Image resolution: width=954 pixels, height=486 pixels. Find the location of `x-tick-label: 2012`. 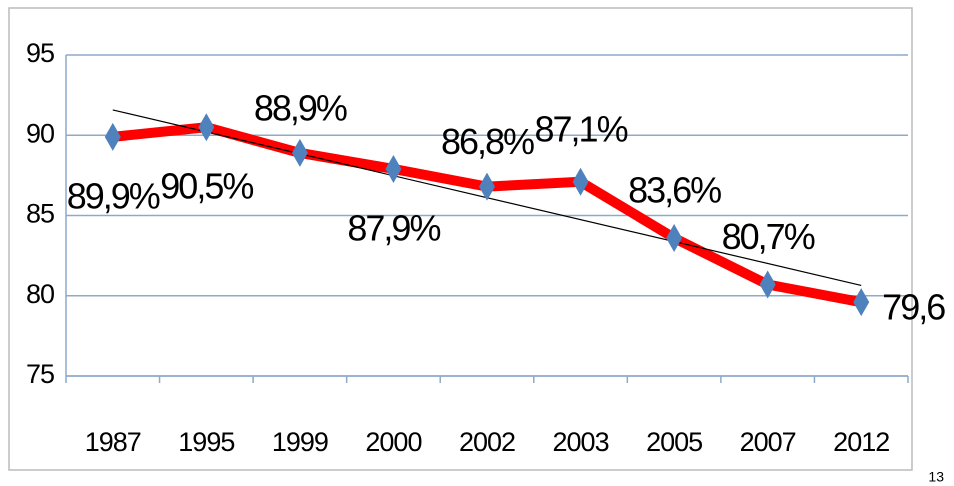

x-tick-label: 2012 is located at coordinates (861, 442).